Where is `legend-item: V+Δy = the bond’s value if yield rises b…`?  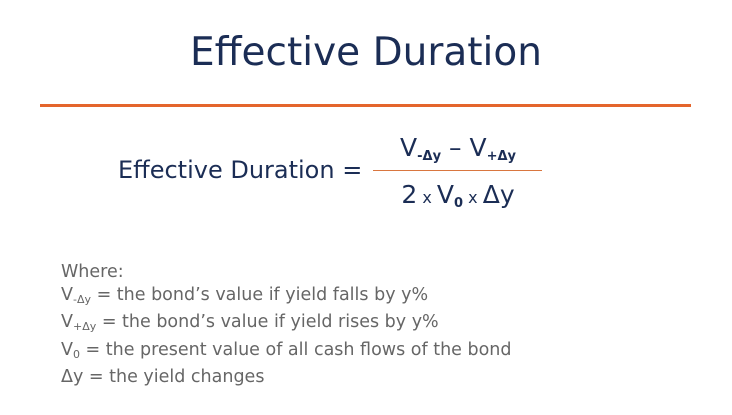
legend-item: V+Δy = the bond’s value if yield rises b… is located at coordinates (286, 324).